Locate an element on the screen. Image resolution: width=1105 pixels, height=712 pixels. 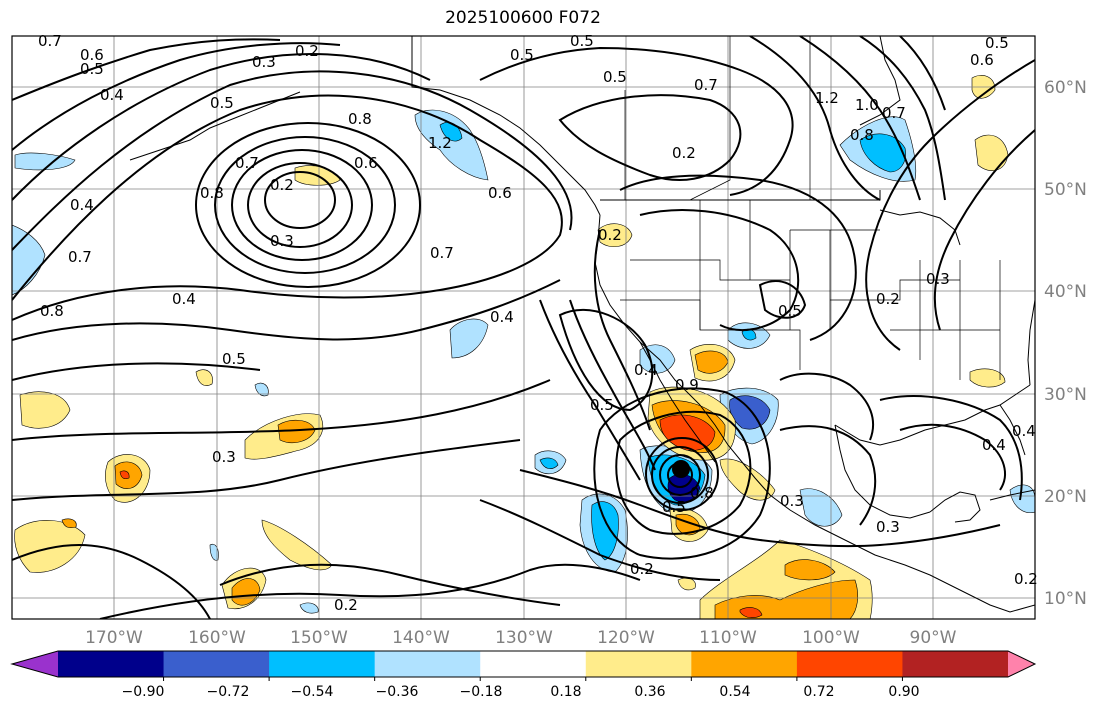
latitude-label: 40°N is located at coordinates (1065, 292).